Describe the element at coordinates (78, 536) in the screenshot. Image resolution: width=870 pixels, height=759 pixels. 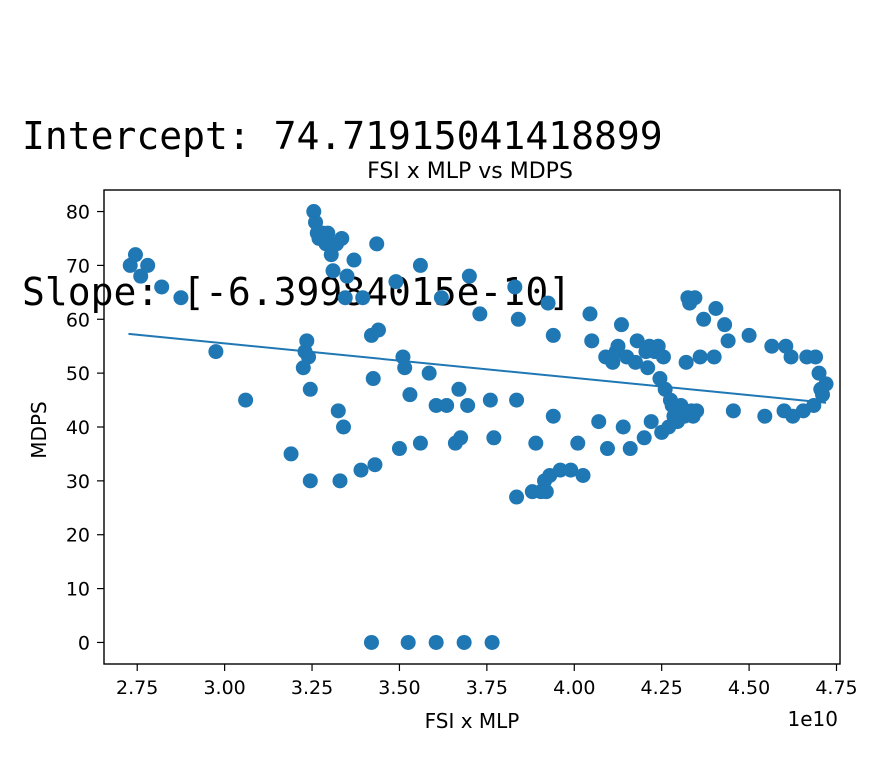
I see `y-tick-label: 20` at that location.